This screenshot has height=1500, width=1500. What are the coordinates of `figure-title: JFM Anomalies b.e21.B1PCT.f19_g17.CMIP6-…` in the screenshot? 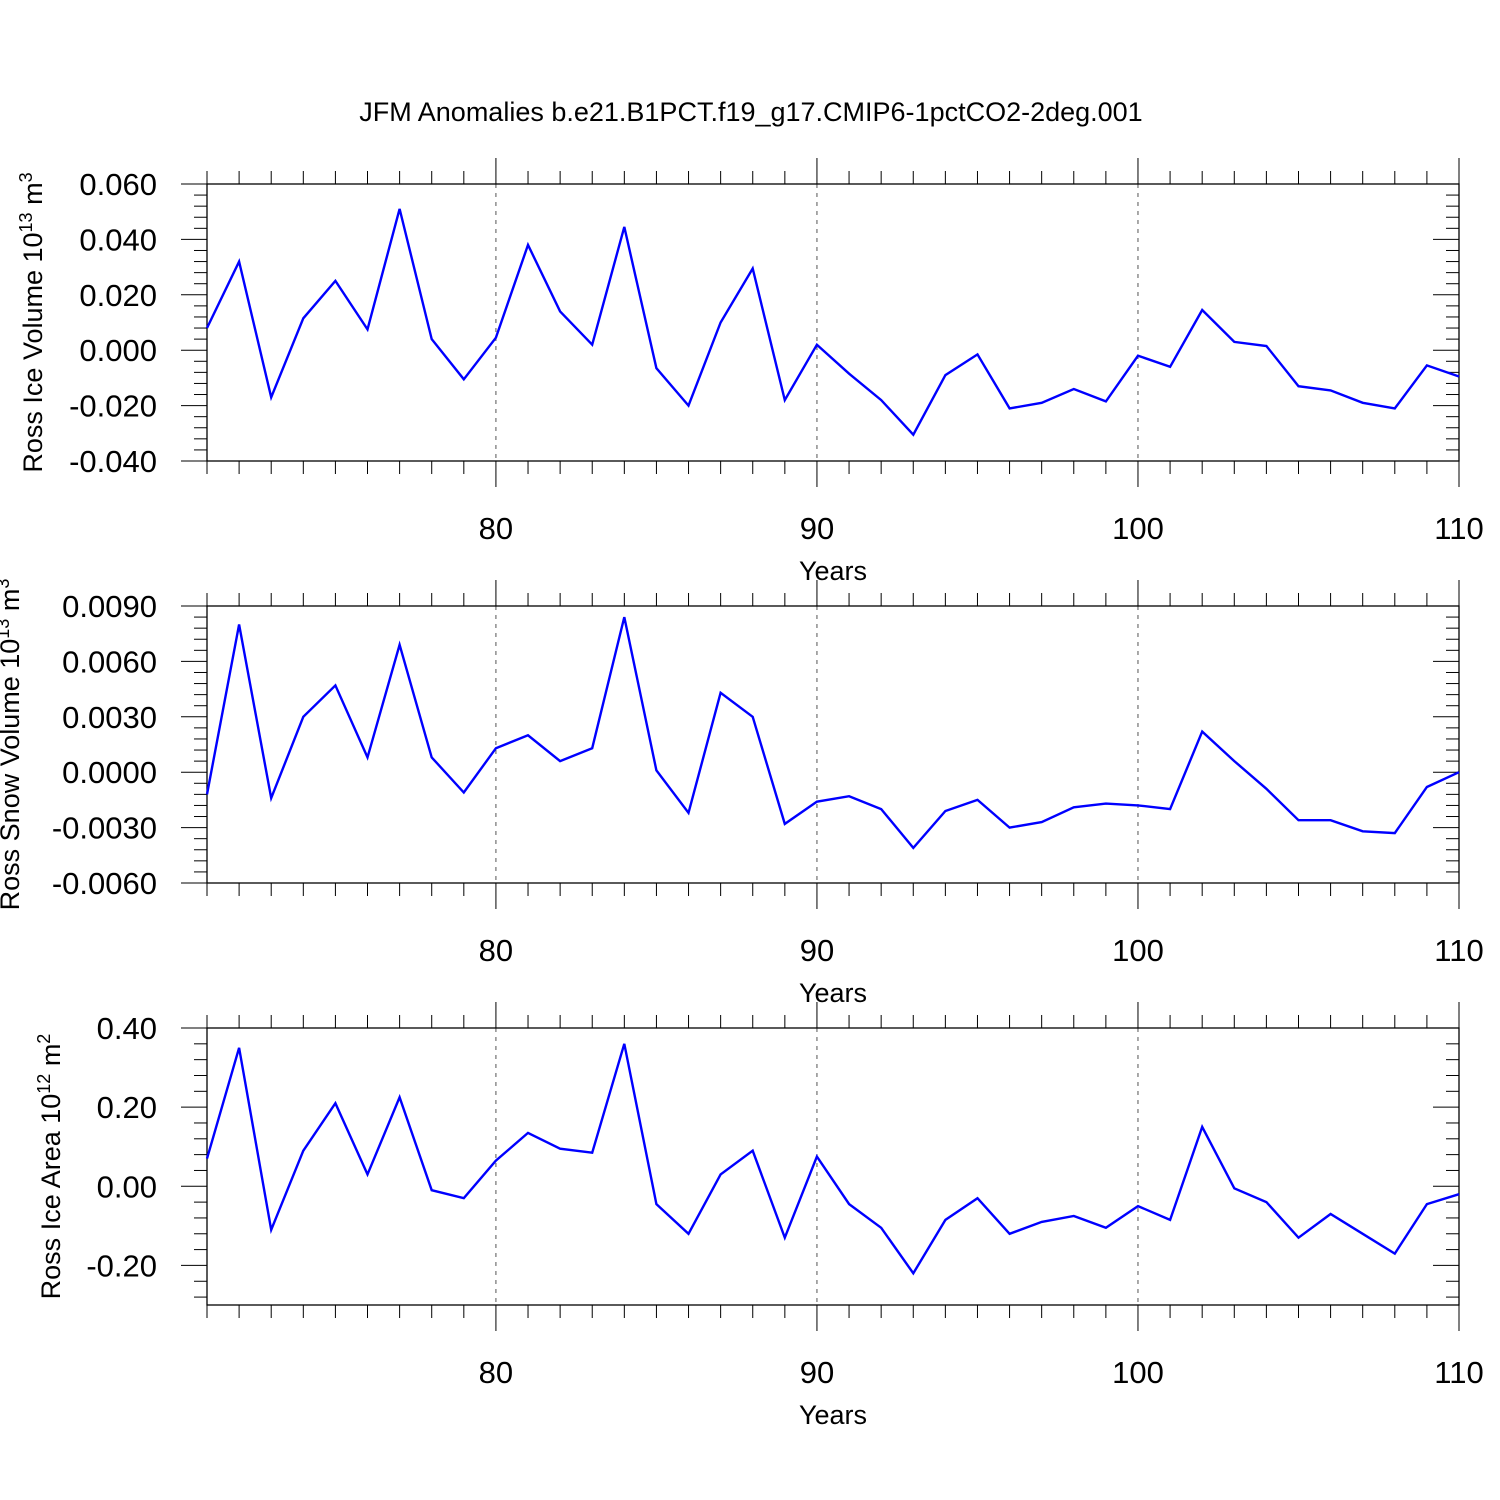 It's located at (750, 112).